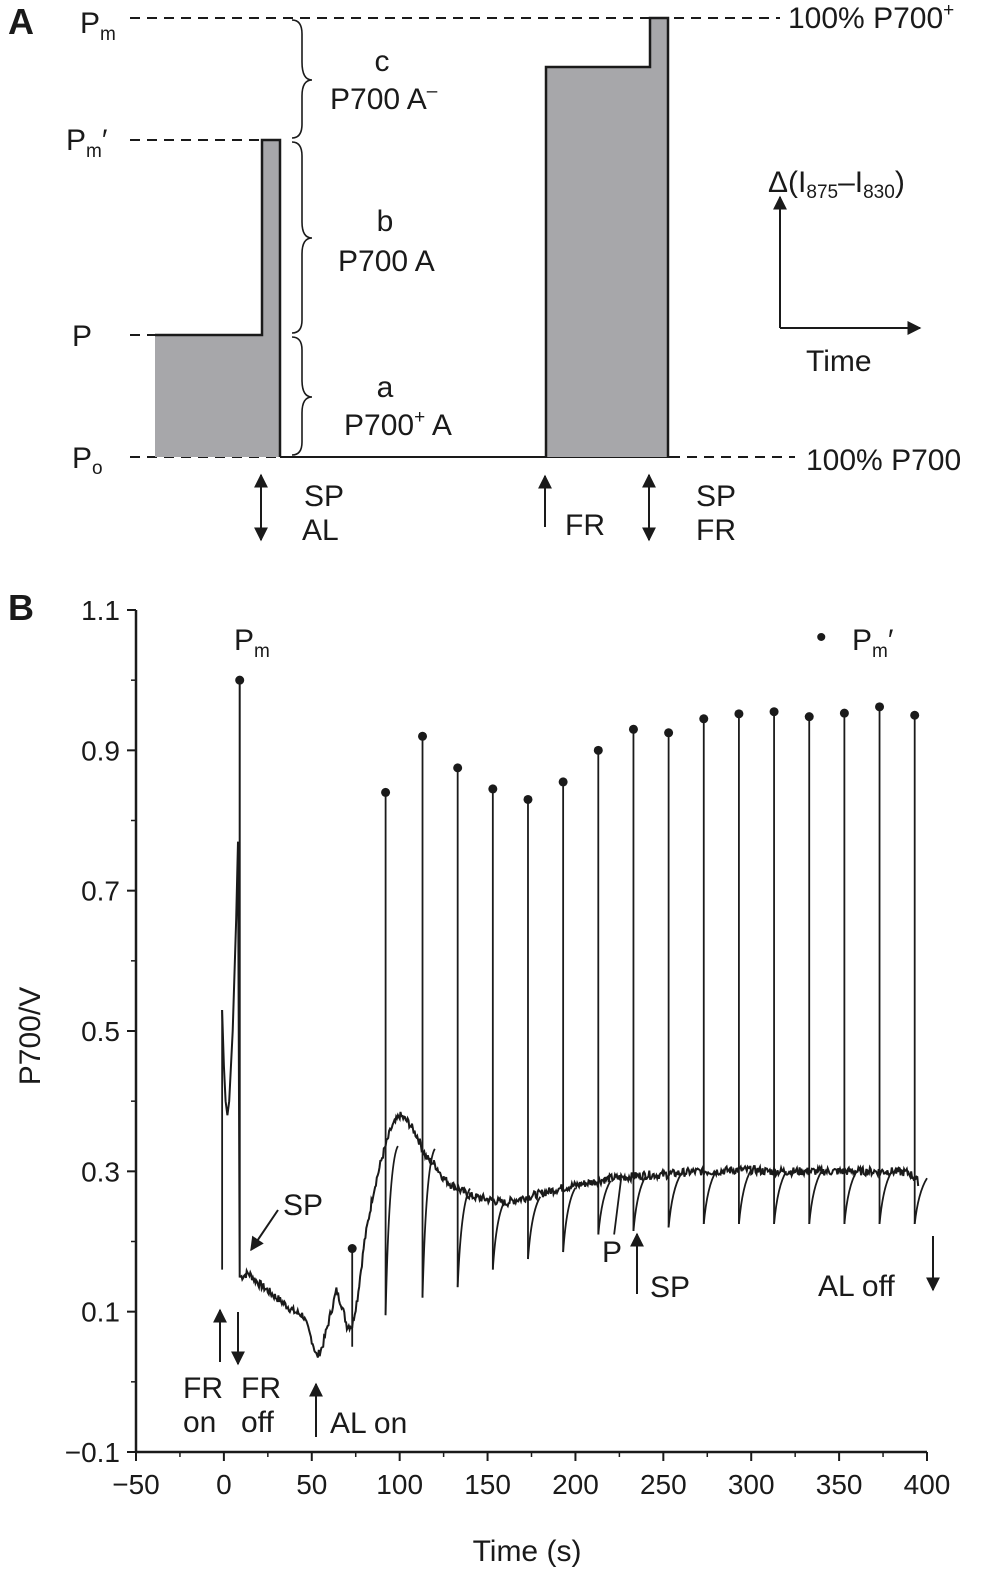  I want to click on y-tick-label: 0.3, so click(100, 1171).